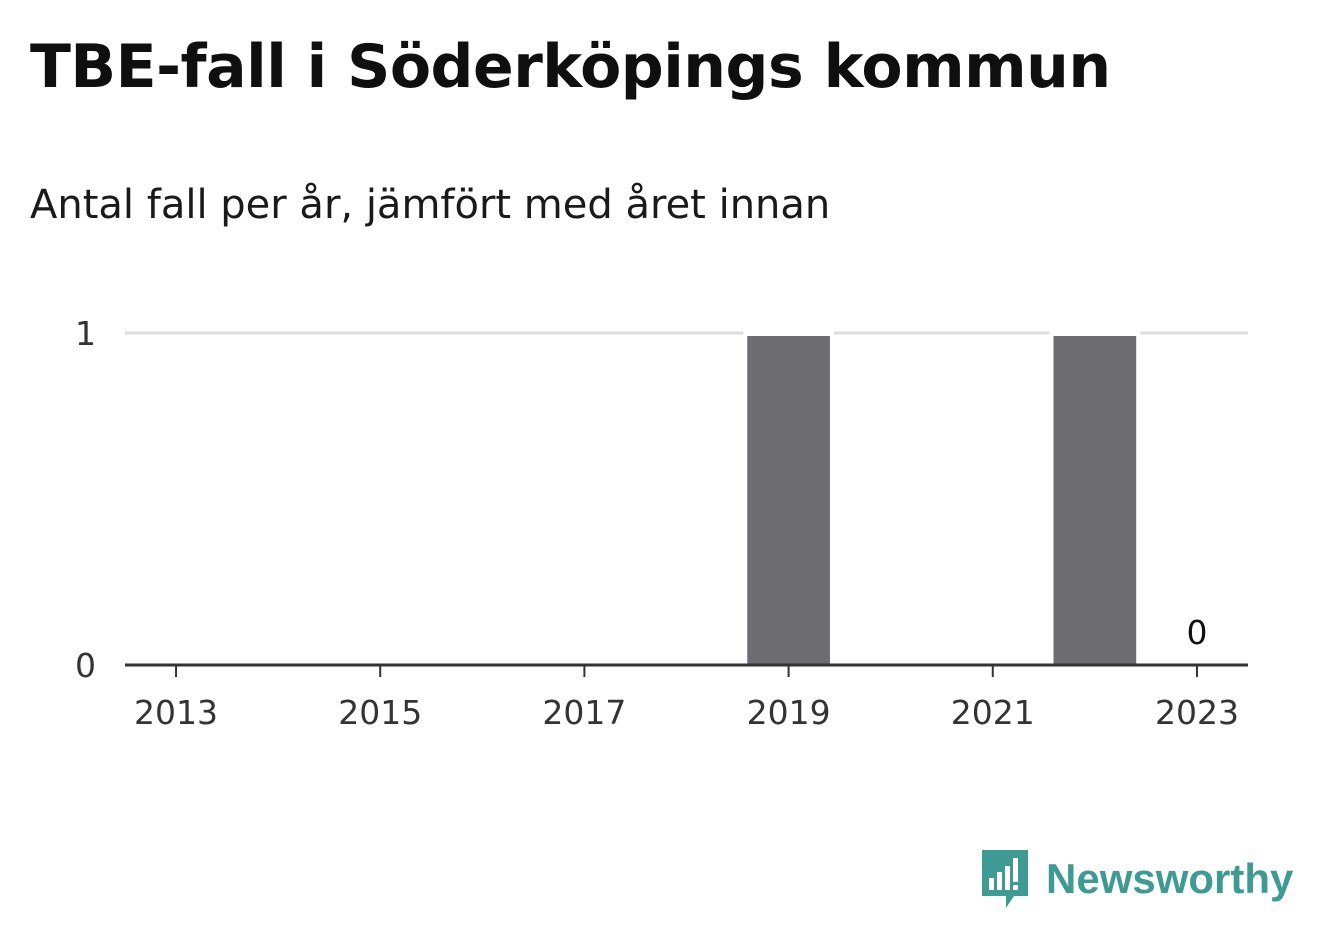  Describe the element at coordinates (584, 712) in the screenshot. I see `x-tick-label-2017: 2017` at that location.